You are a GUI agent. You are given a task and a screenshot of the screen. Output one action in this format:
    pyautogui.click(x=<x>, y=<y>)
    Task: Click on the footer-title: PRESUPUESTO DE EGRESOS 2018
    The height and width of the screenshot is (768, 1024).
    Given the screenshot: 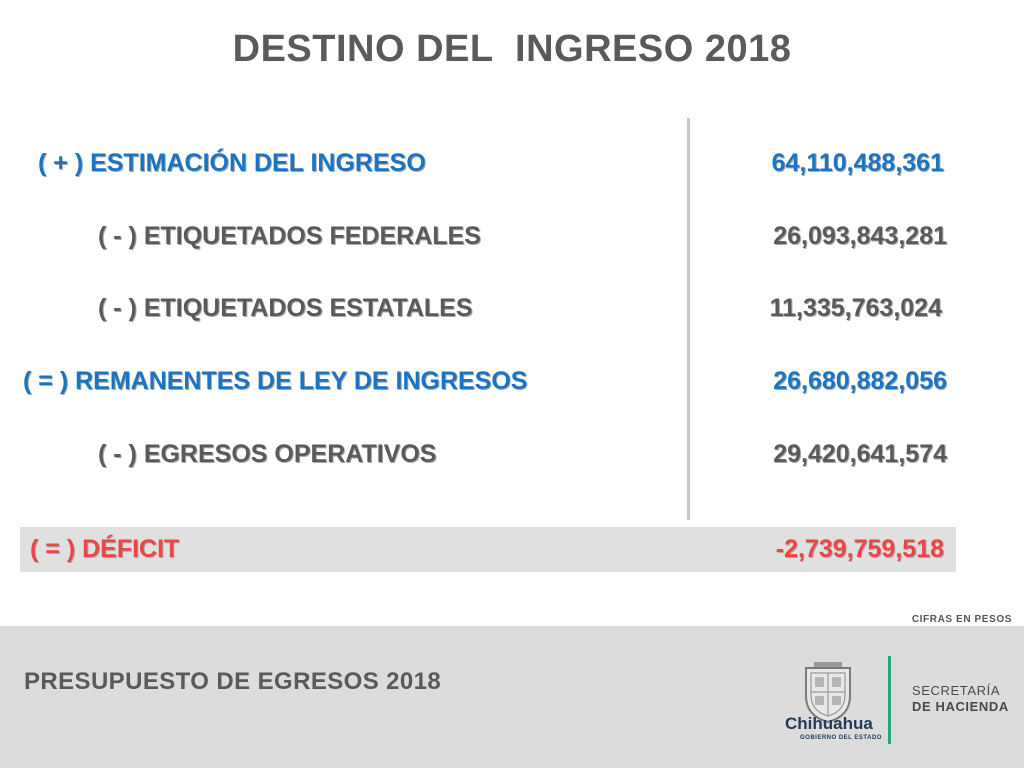 What is the action you would take?
    pyautogui.click(x=233, y=681)
    